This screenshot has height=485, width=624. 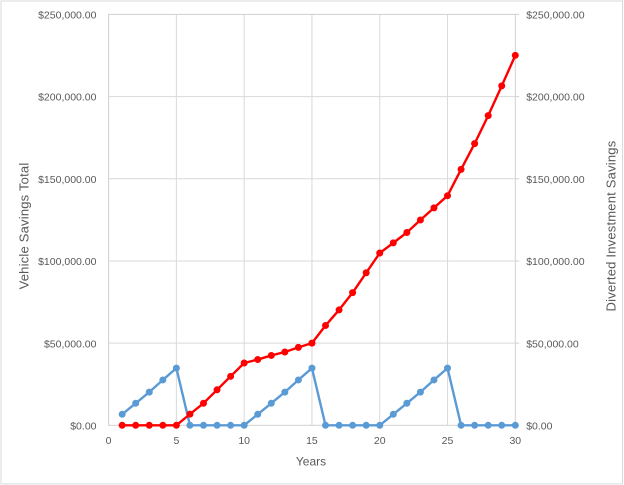 I want to click on svg-text: Vehicle Savings Total, so click(x=23, y=226).